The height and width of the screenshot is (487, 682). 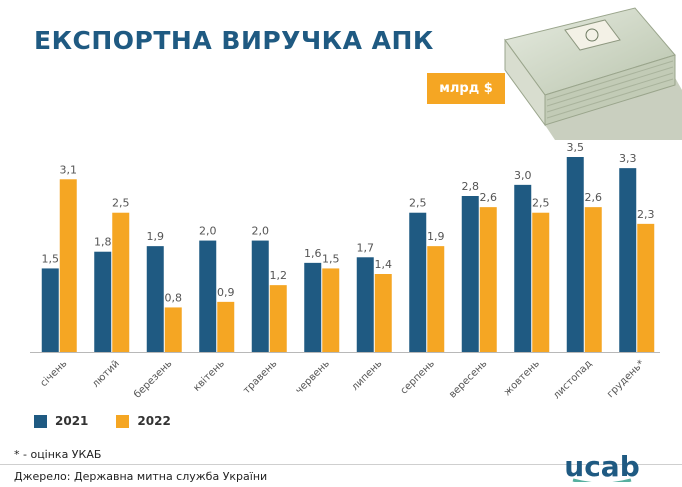 What do you see at coordinates (572, 379) in the screenshot?
I see `x-tick-label-11: листопад` at bounding box center [572, 379].